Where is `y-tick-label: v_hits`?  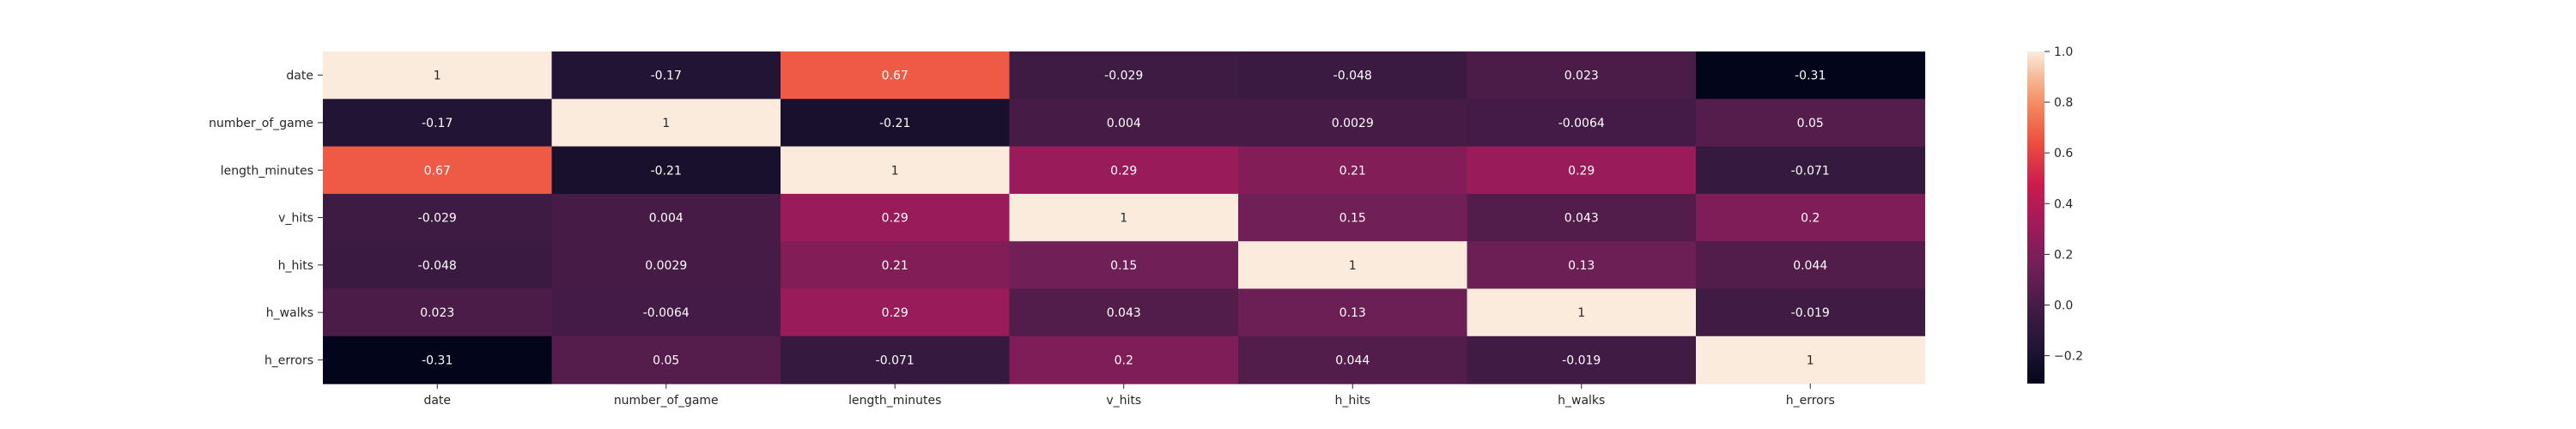 y-tick-label: v_hits is located at coordinates (295, 219).